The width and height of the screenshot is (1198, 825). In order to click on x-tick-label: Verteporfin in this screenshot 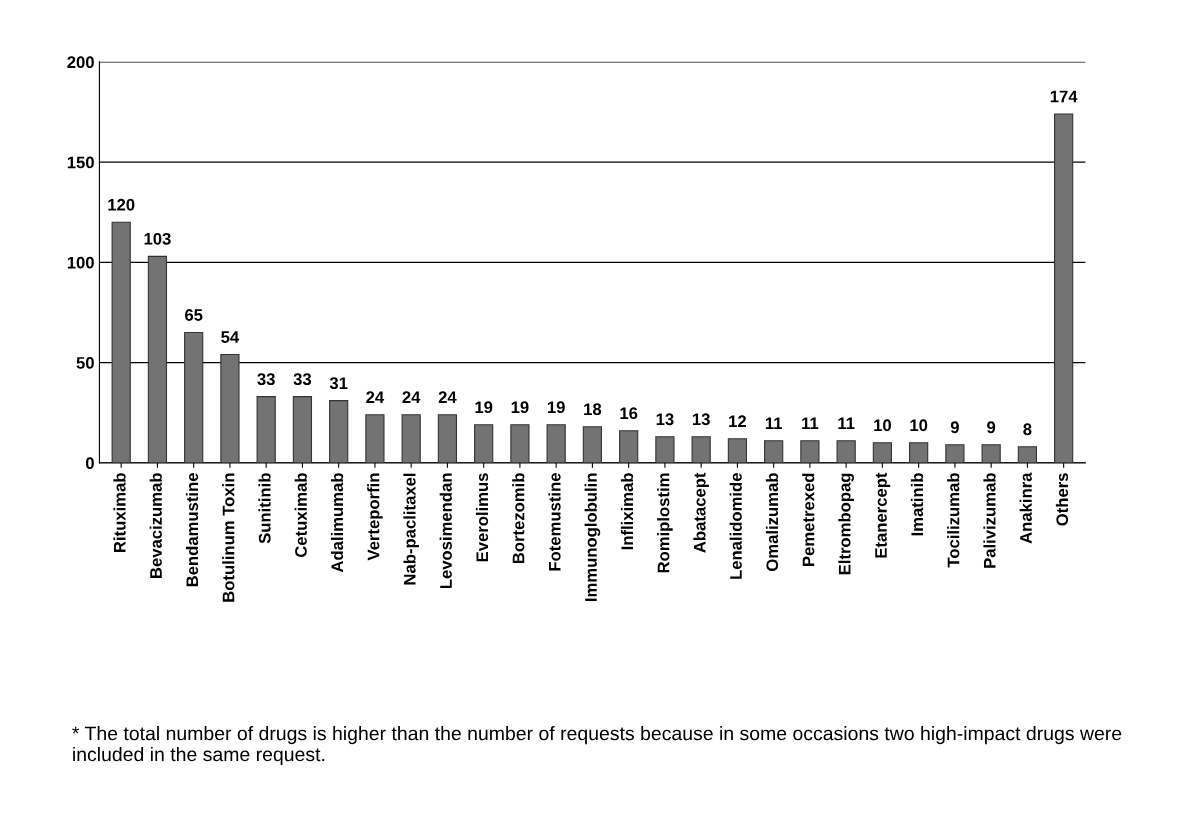, I will do `click(375, 517)`.